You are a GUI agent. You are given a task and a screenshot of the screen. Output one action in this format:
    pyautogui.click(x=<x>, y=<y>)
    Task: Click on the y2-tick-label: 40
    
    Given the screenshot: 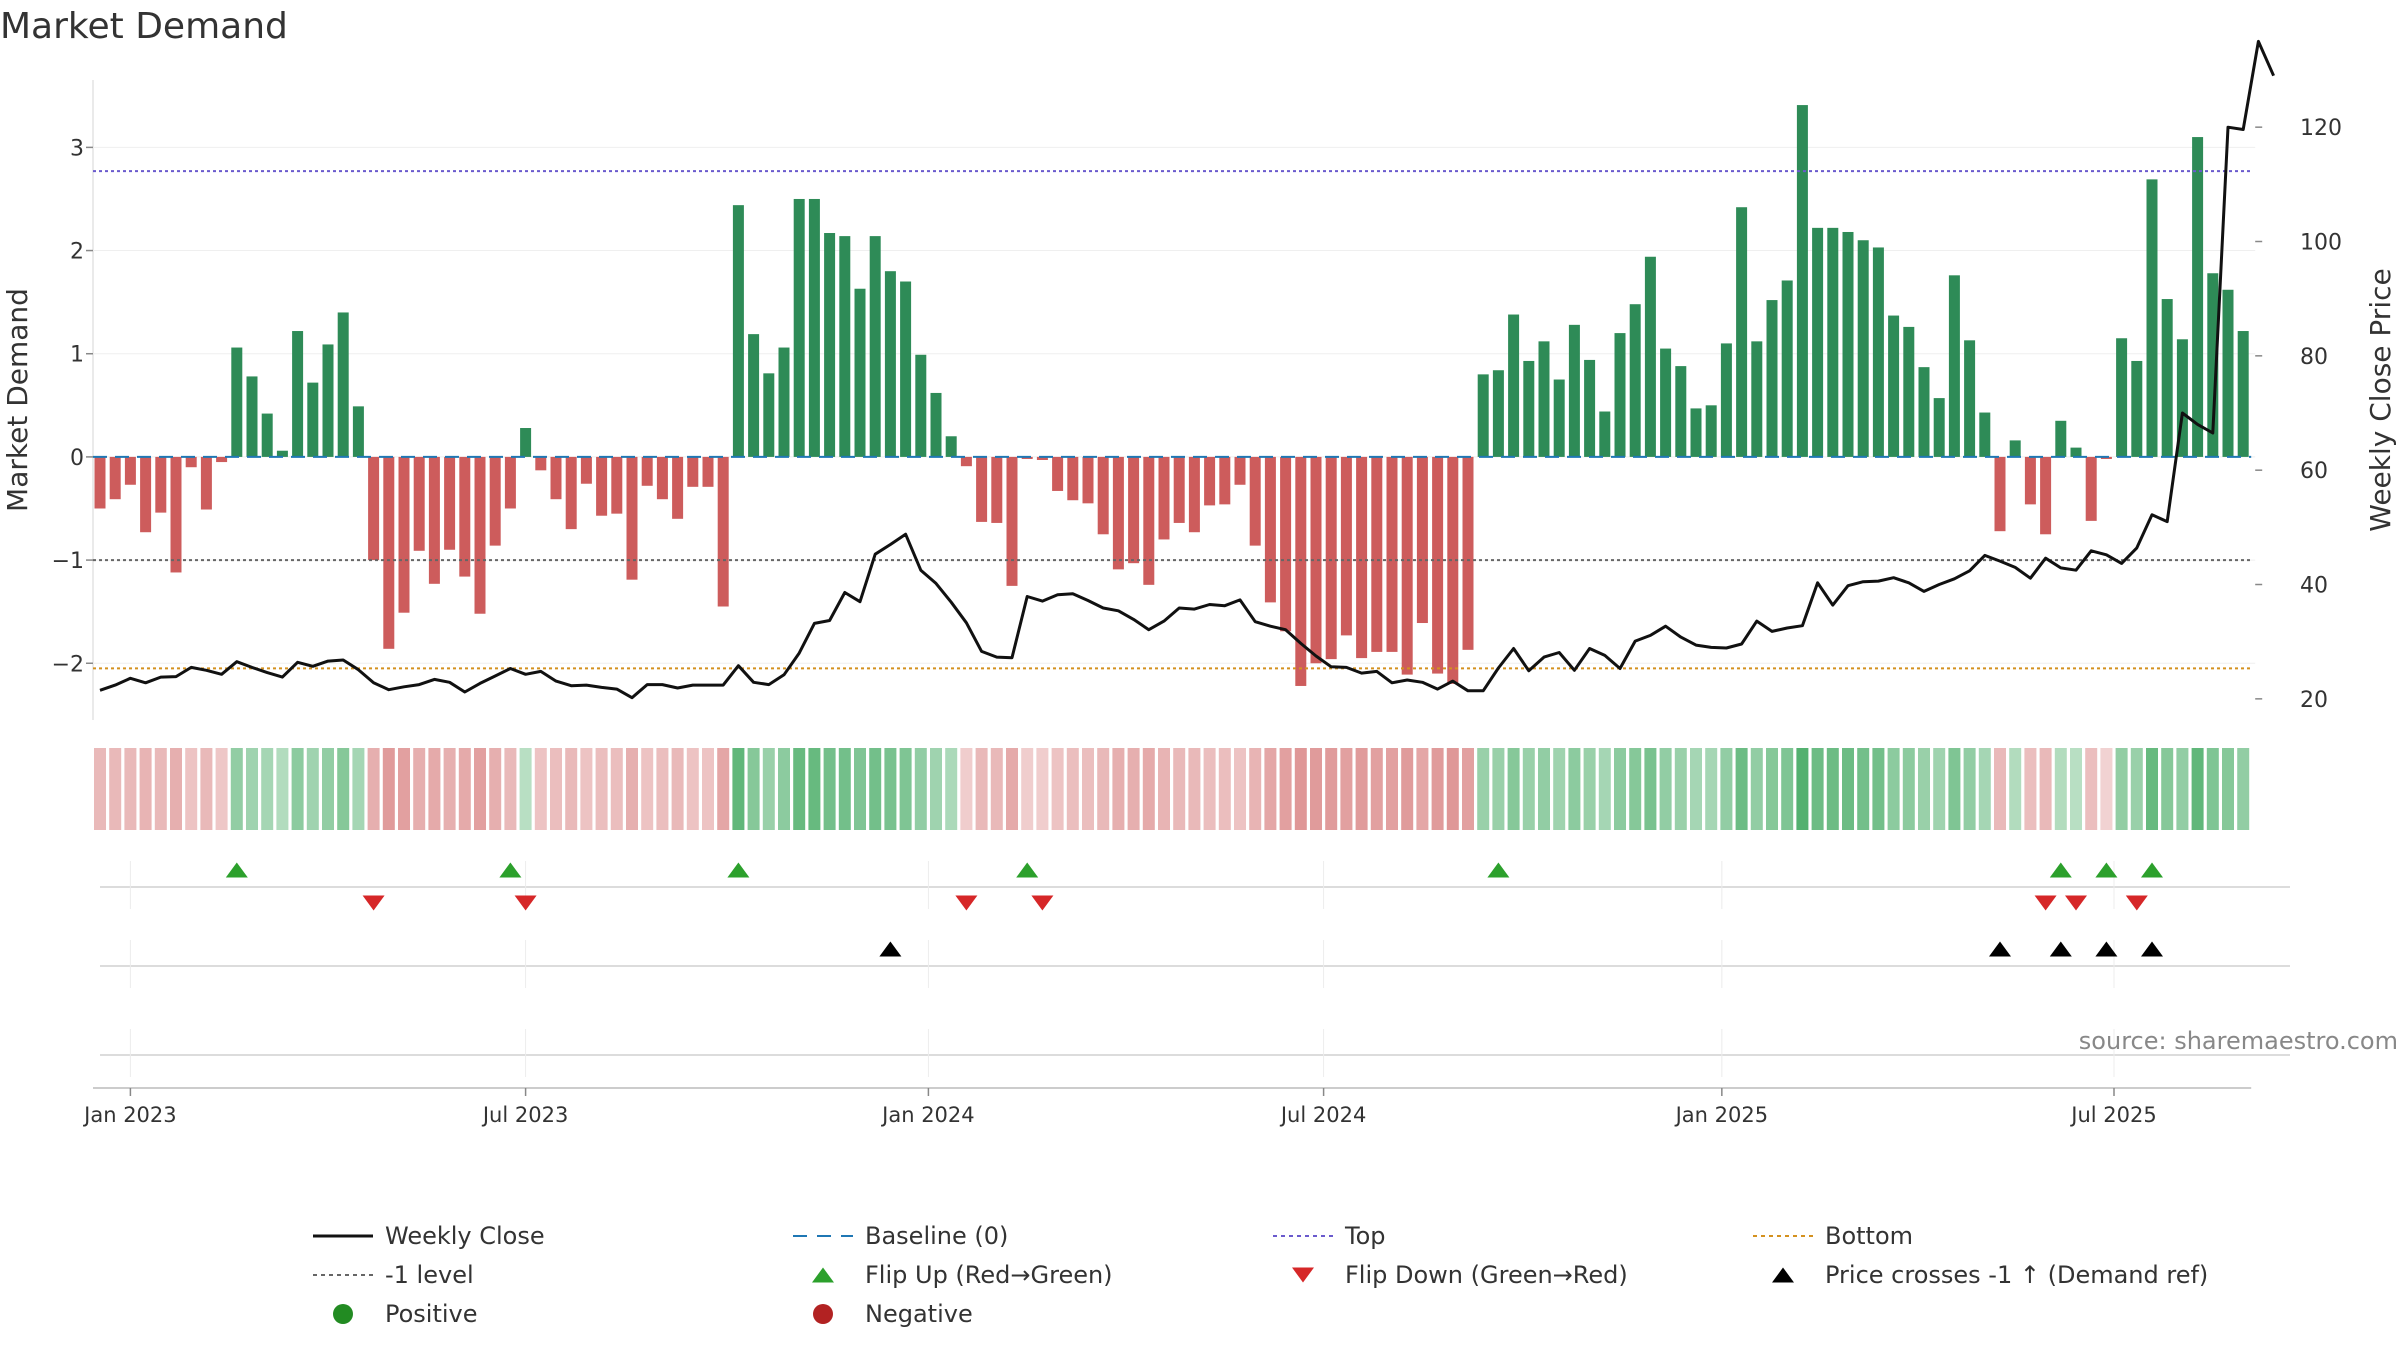 What is the action you would take?
    pyautogui.click(x=2314, y=586)
    